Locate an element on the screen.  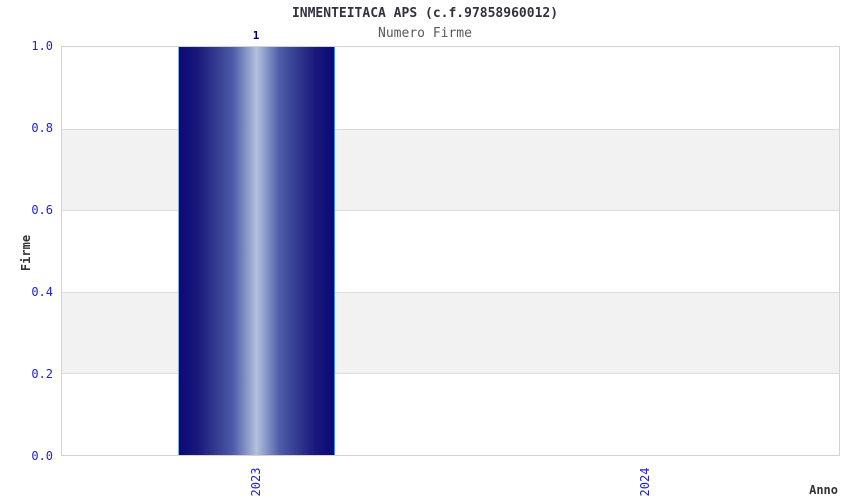
chart-subtitle: Numero Firme is located at coordinates (425, 33).